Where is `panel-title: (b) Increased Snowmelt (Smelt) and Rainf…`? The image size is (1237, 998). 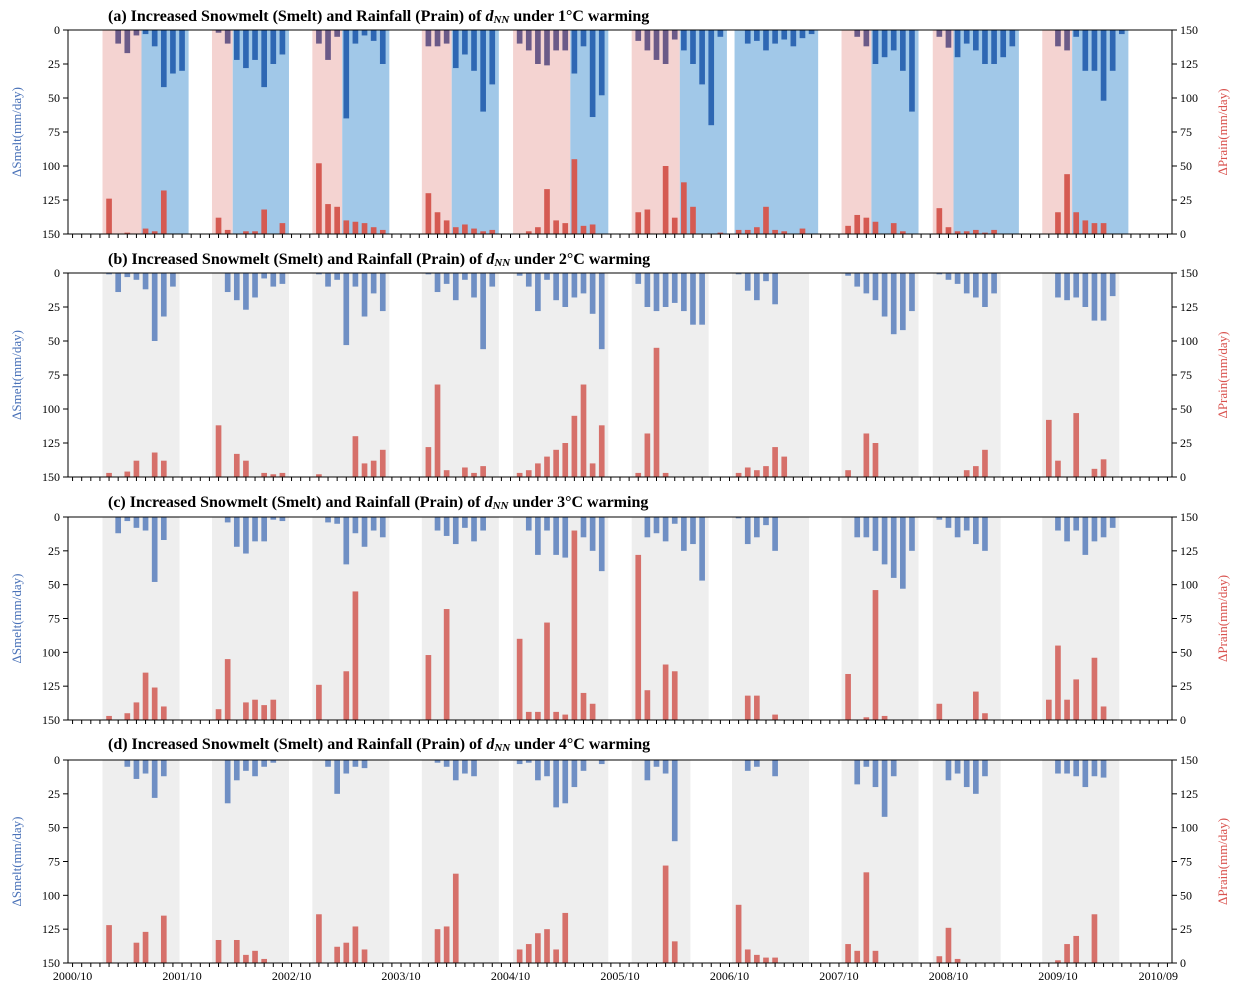
panel-title: (b) Increased Snowmelt (Smelt) and Rainf… is located at coordinates (379, 260).